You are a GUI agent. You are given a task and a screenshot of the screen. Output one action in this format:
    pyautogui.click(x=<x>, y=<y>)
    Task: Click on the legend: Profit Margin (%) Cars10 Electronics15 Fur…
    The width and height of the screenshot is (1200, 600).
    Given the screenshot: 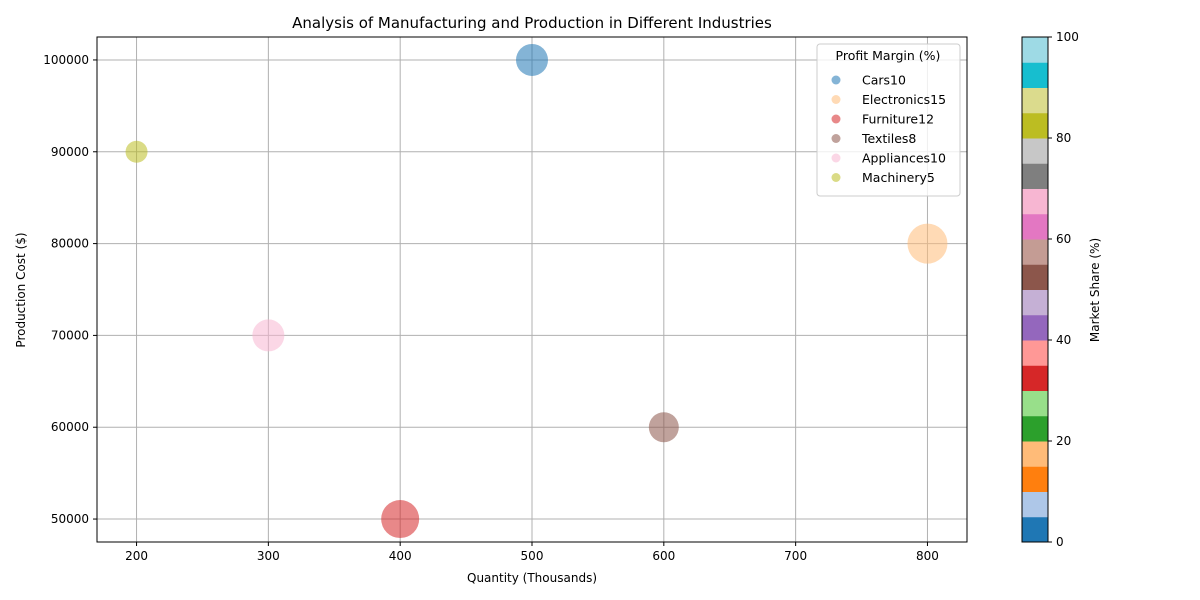 What is the action you would take?
    pyautogui.click(x=888, y=120)
    